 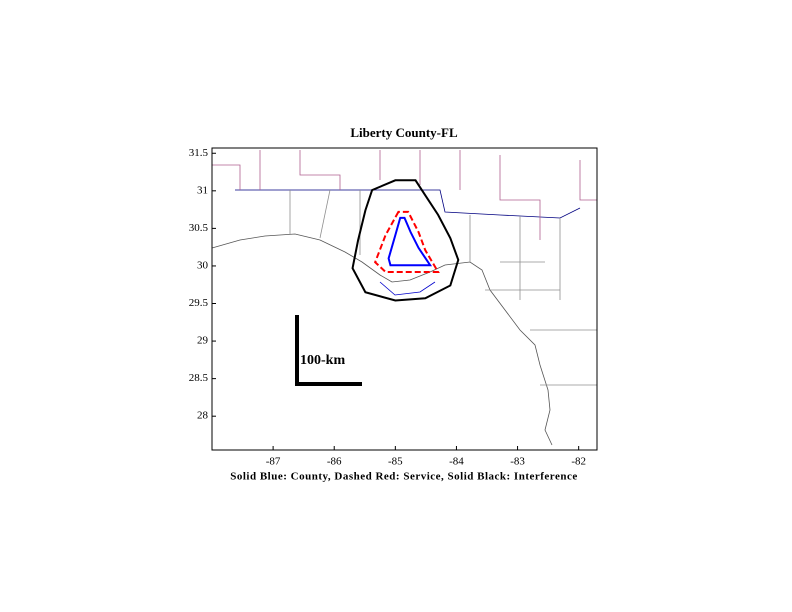 I want to click on y-tick-label: 31.5, so click(x=199, y=153).